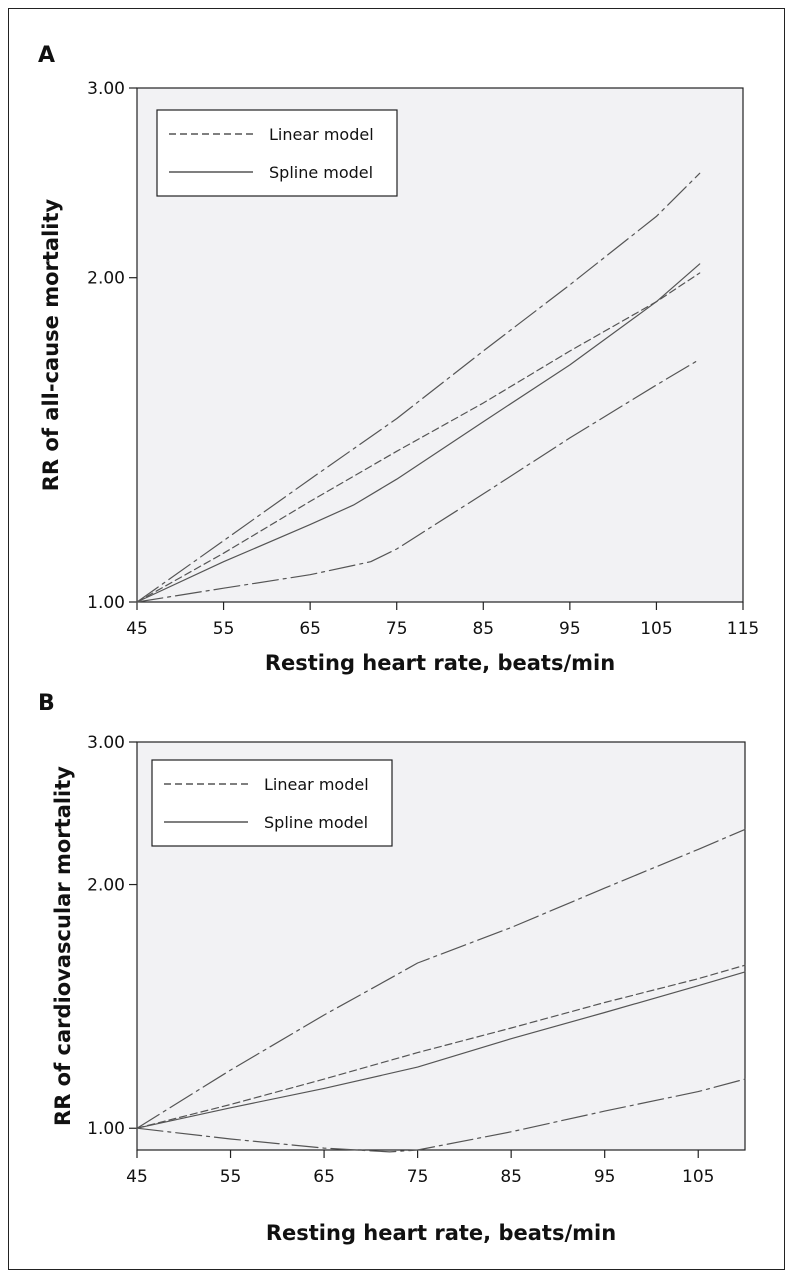 The width and height of the screenshot is (795, 1280). What do you see at coordinates (441, 1050) in the screenshot?
I see `panel-b-series-spline-model` at bounding box center [441, 1050].